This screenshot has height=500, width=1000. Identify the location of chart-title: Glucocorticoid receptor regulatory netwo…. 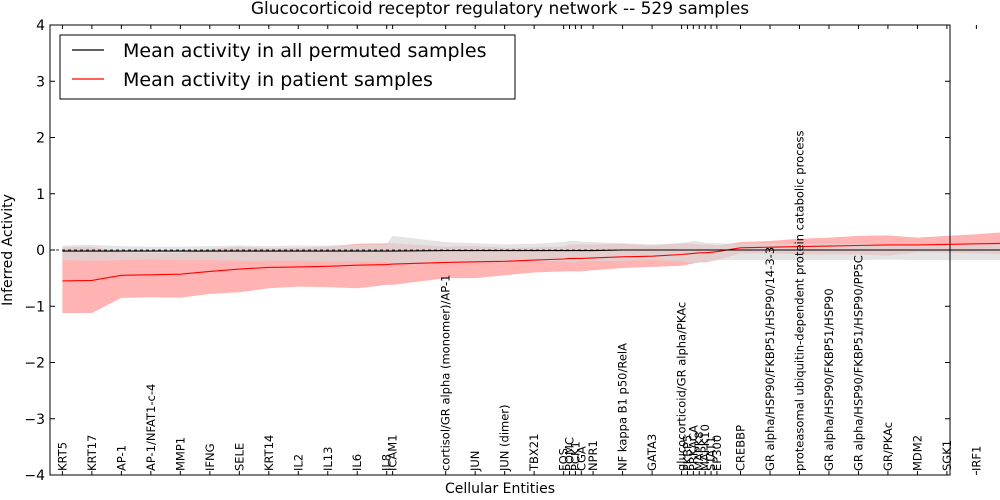
(500, 9).